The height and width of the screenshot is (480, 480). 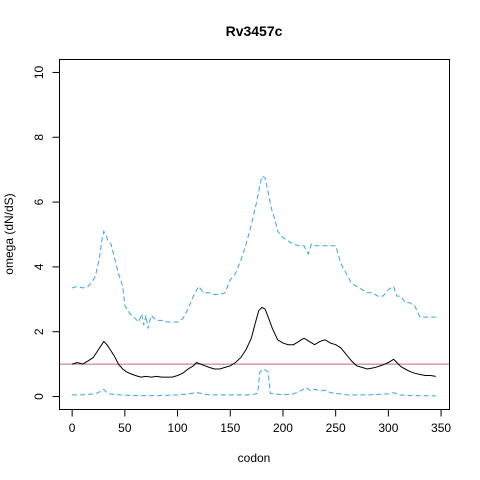 I want to click on y-tick-label: 4, so click(x=39, y=266).